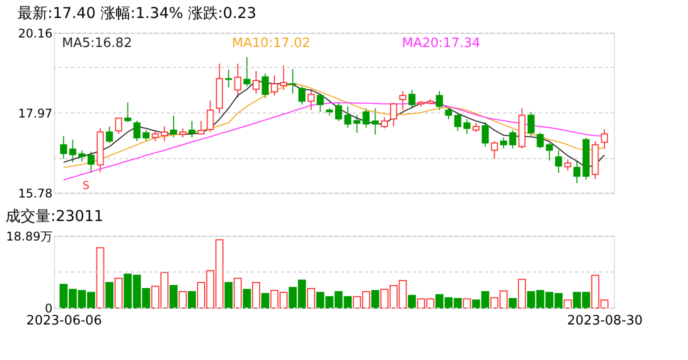 Image resolution: width=688 pixels, height=360 pixels. I want to click on text: MA20:17.34, so click(441, 43).